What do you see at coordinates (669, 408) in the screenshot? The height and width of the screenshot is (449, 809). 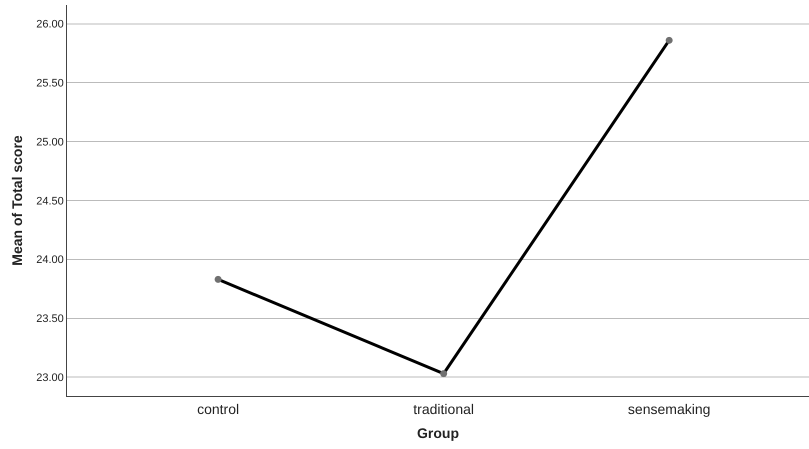 I see `x-tick-label: sensemaking` at bounding box center [669, 408].